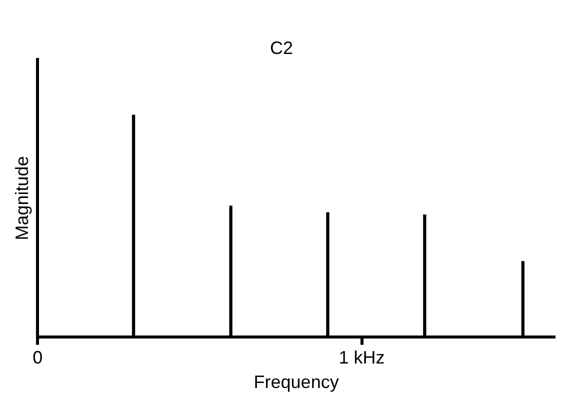 Image resolution: width=573 pixels, height=402 pixels. I want to click on chart-title: C2, so click(282, 48).